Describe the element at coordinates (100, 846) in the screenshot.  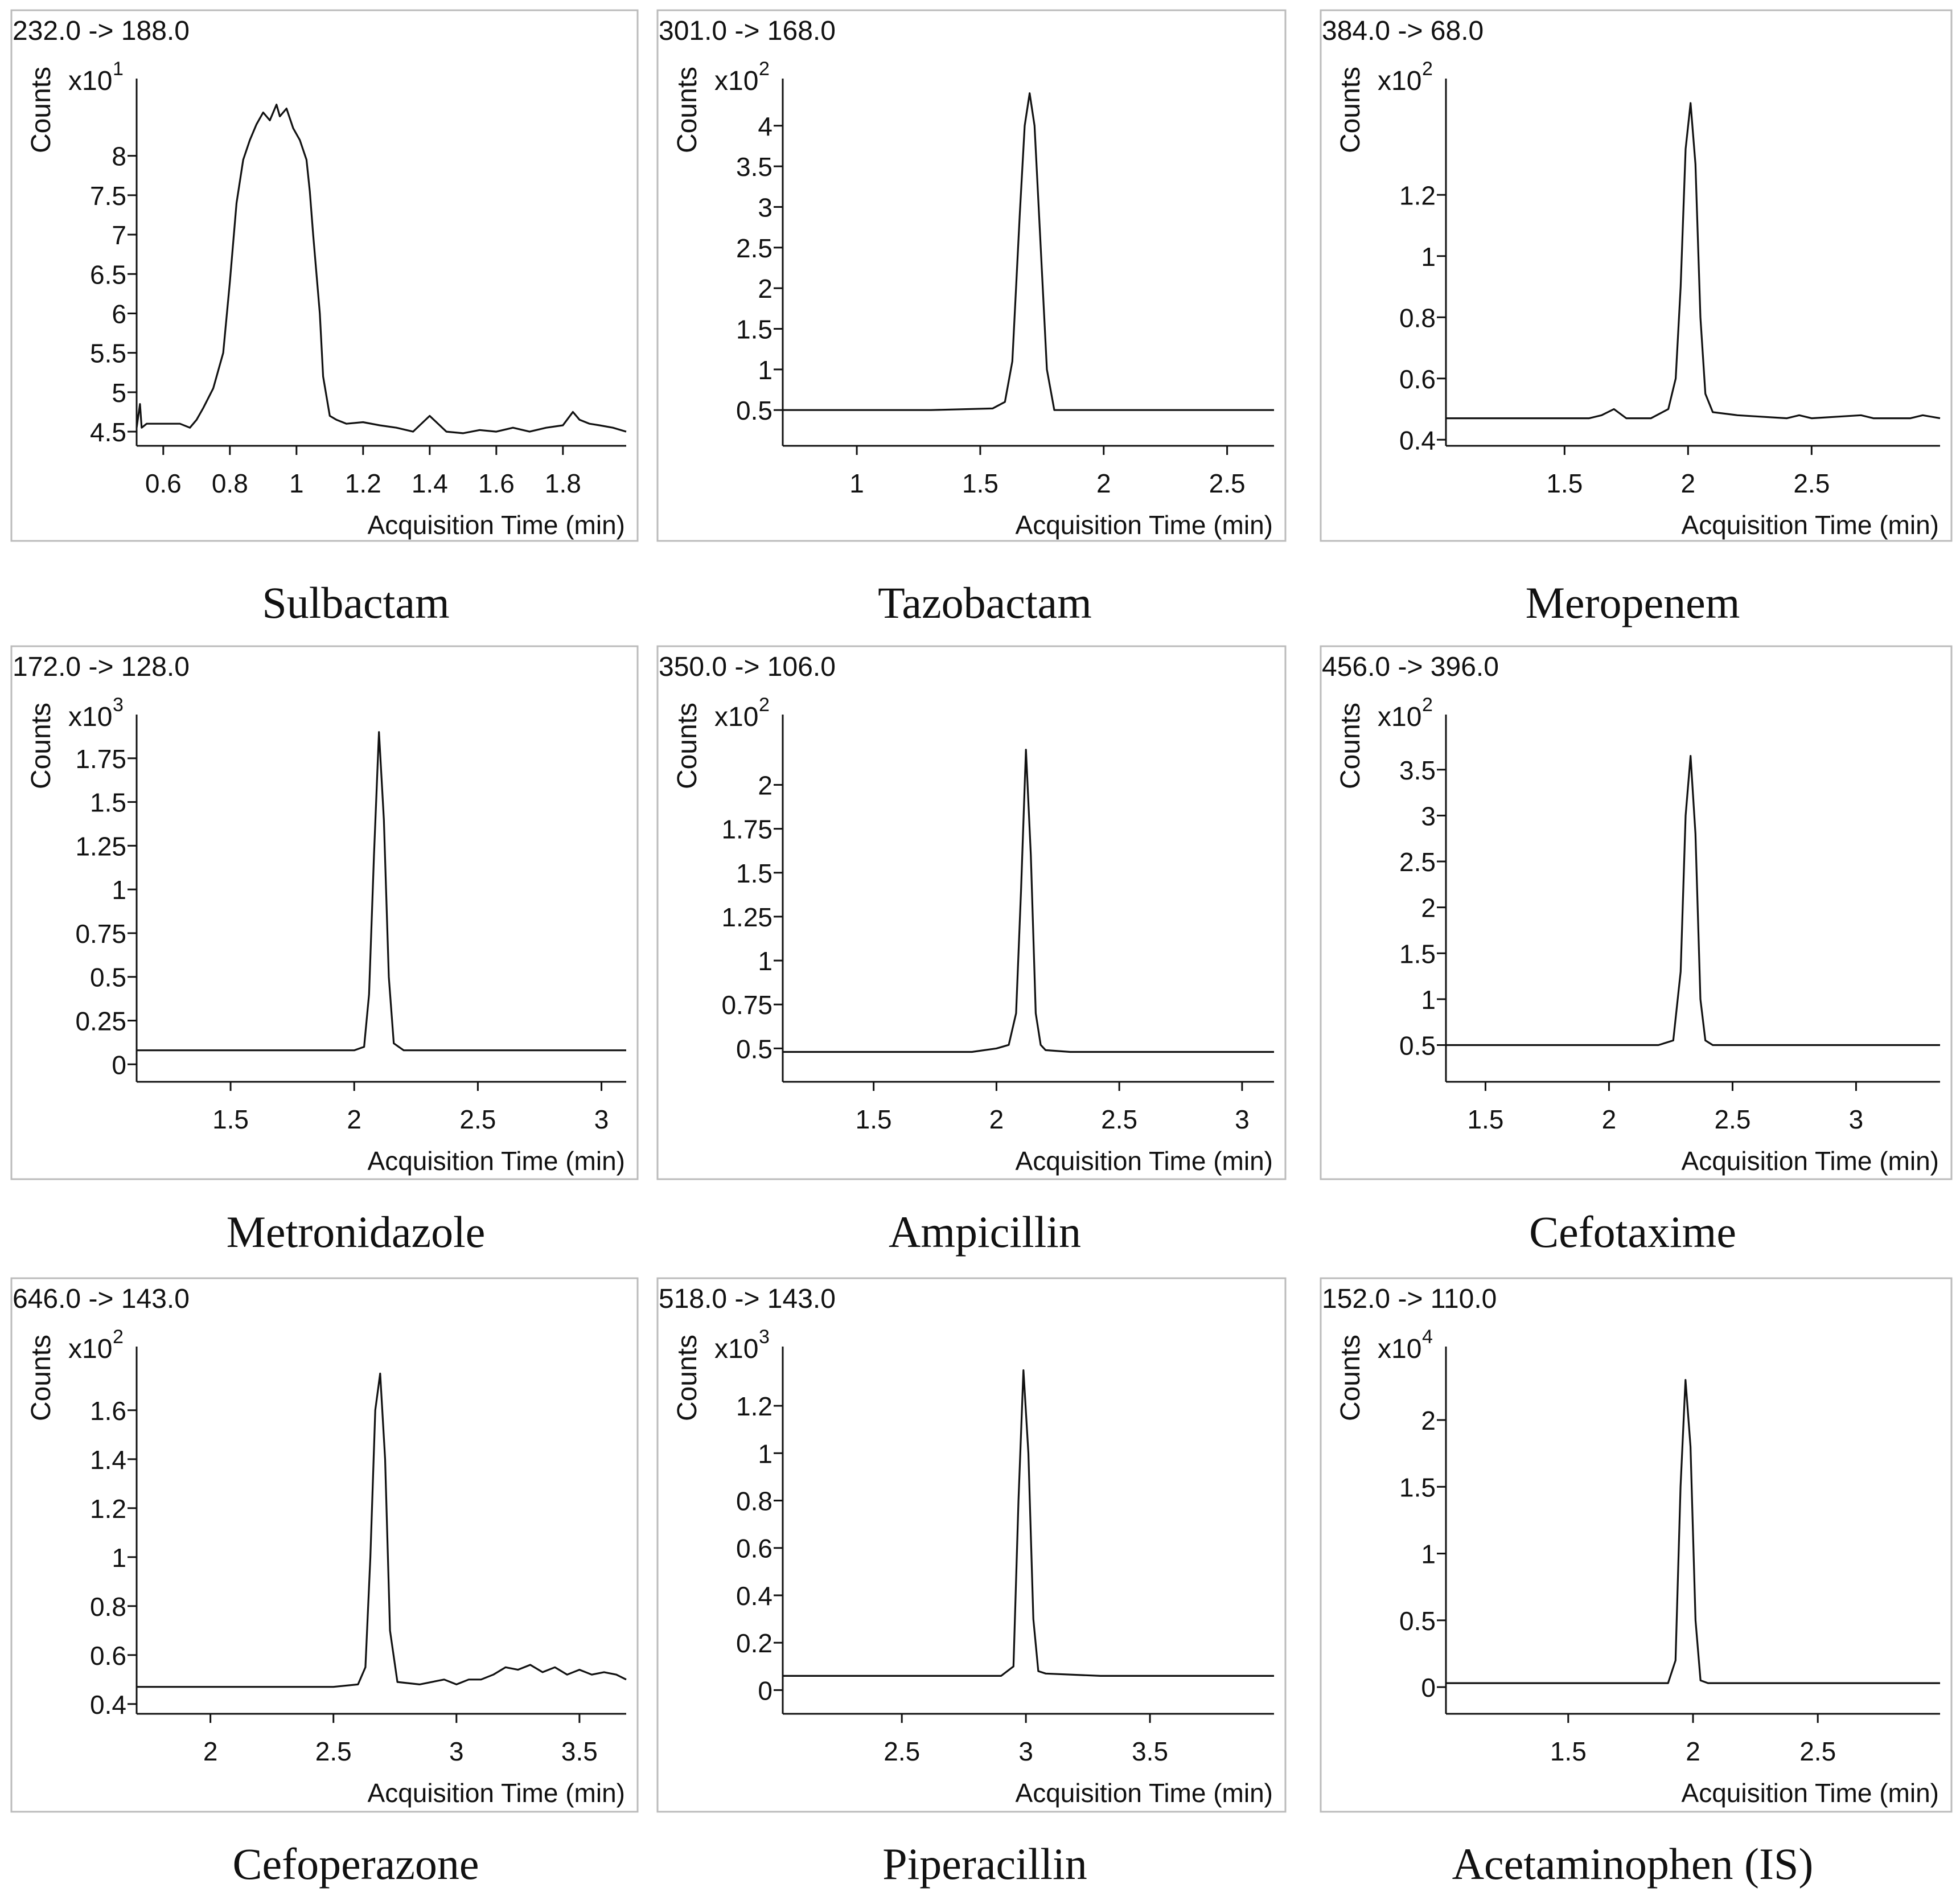
I see `y-tick-label: 1.25` at that location.